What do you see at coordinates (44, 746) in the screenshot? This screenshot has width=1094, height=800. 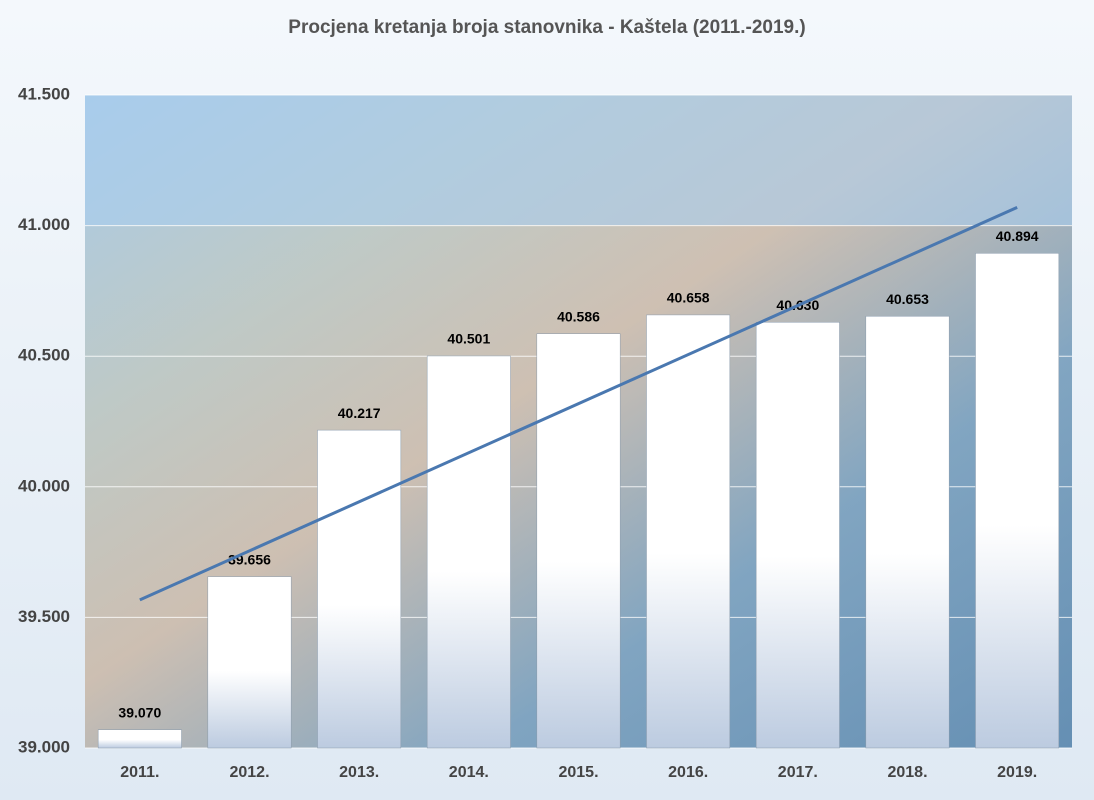 I see `y-tick-label: 39.000` at bounding box center [44, 746].